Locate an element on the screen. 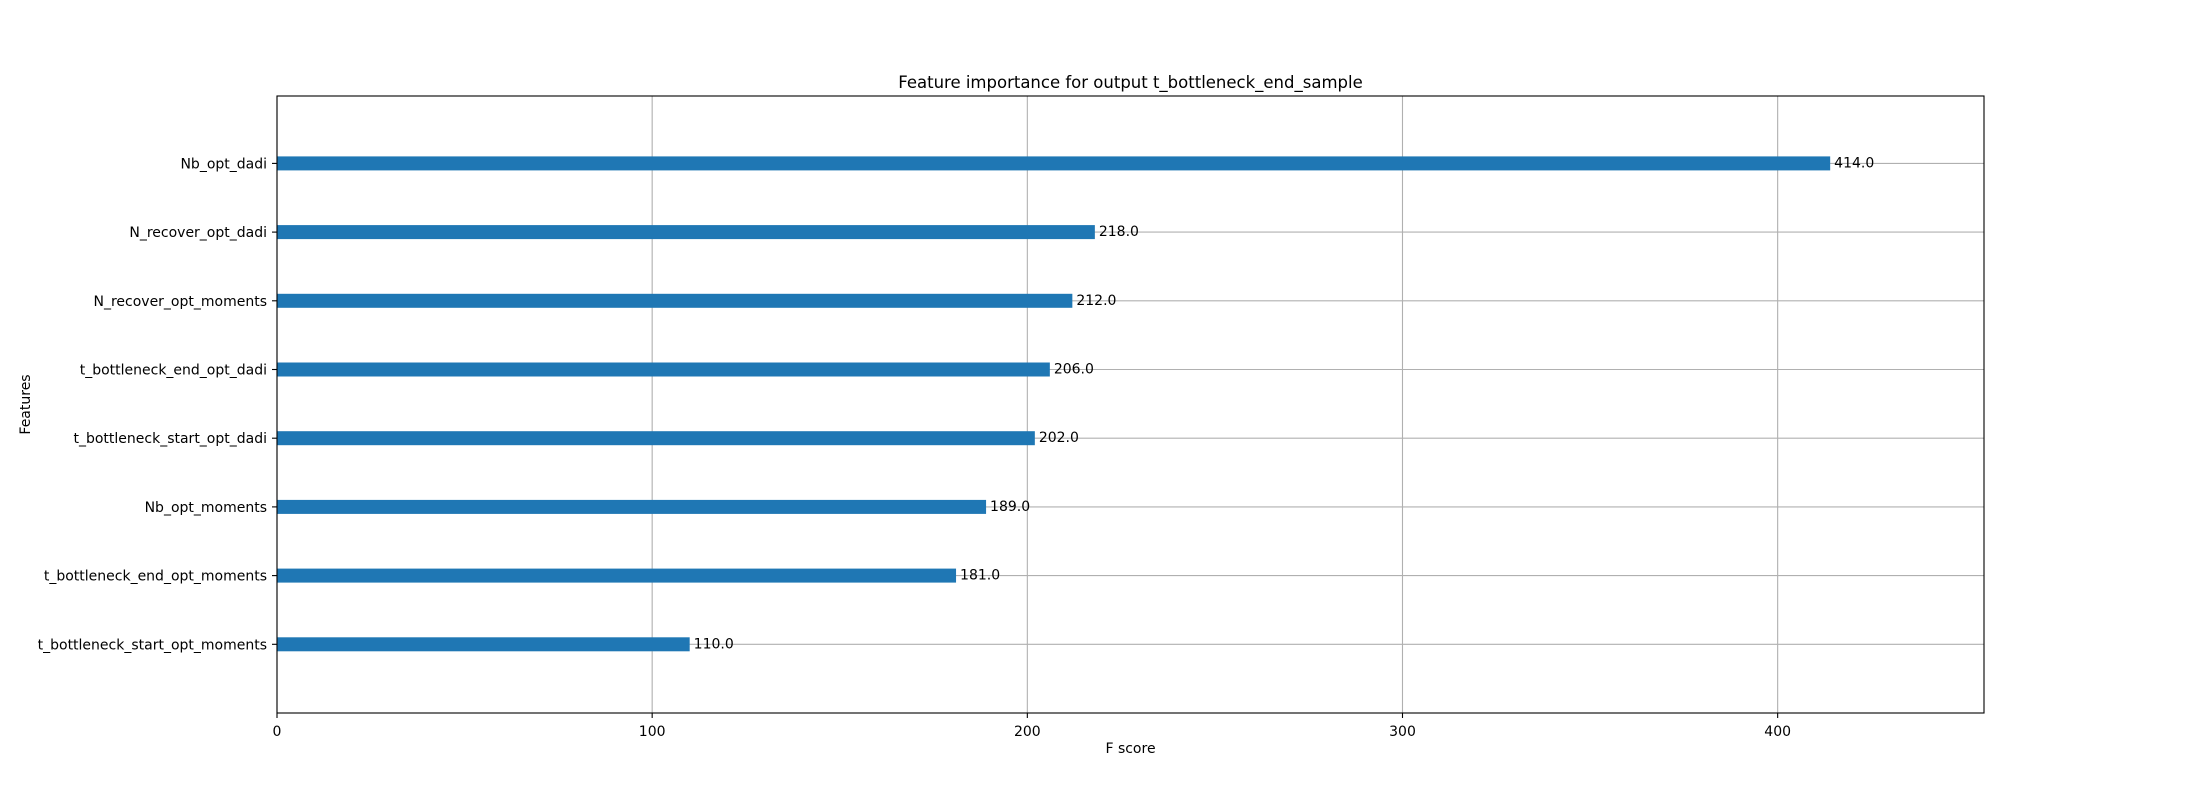 This screenshot has height=800, width=2200. bar-value-label: 110.0 is located at coordinates (714, 644).